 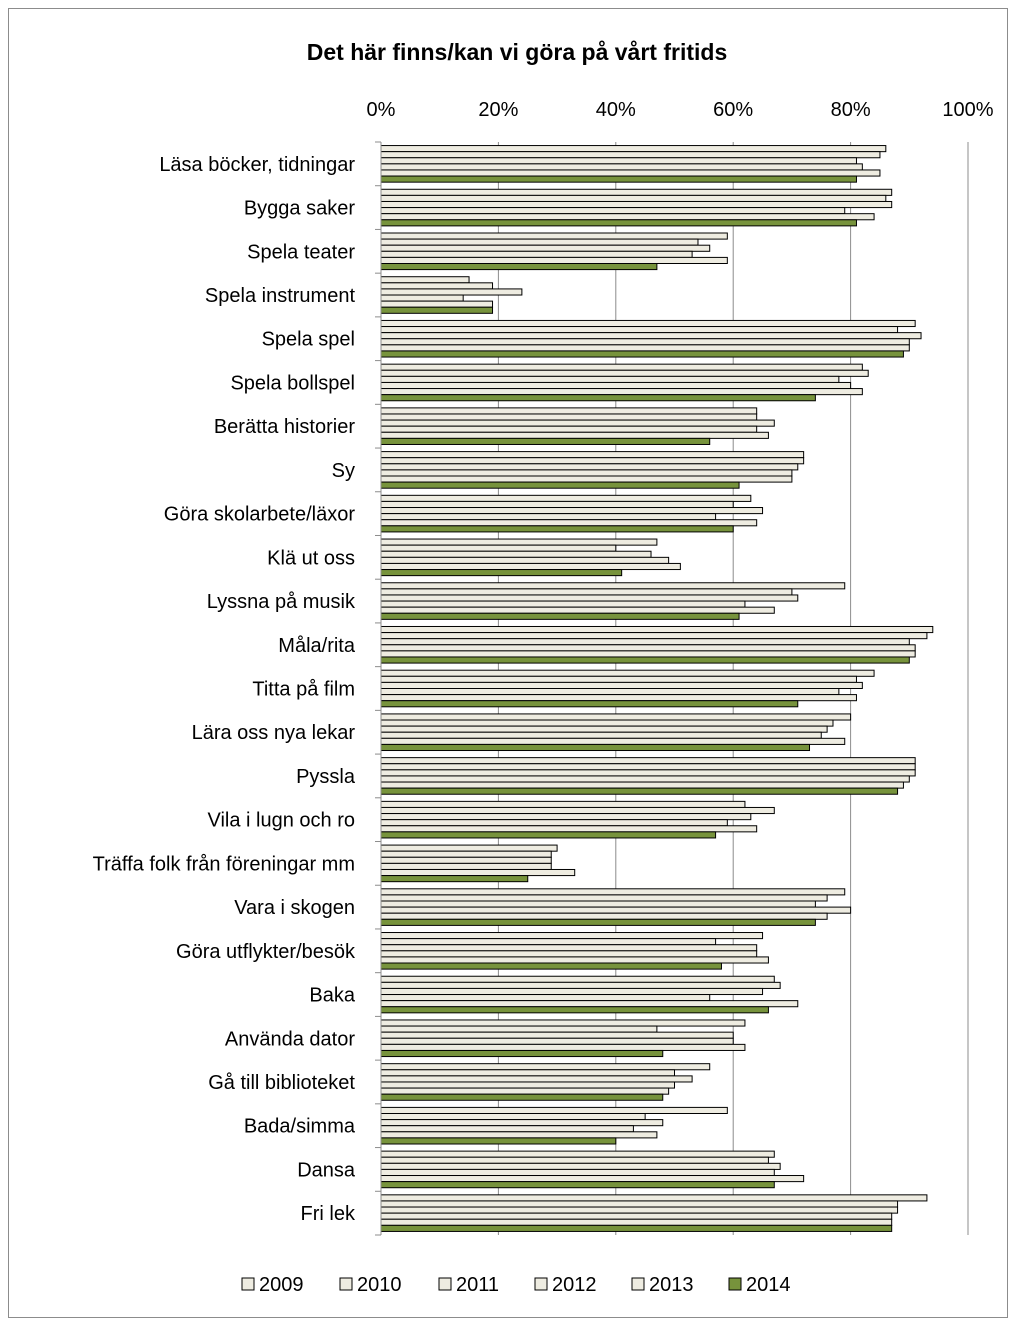 What do you see at coordinates (326, 777) in the screenshot?
I see `category-label: Pyssla` at bounding box center [326, 777].